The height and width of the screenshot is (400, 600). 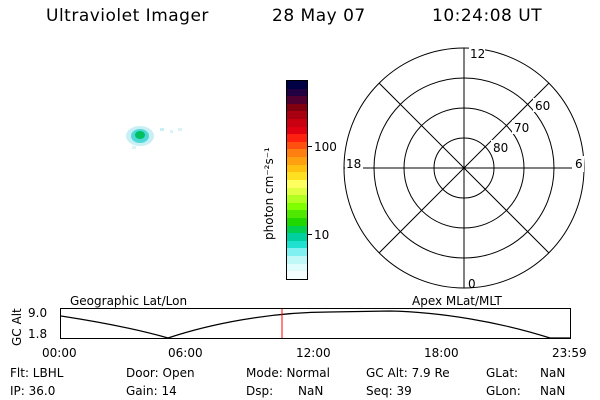 I want to click on timeline-x-tick: 06:00, so click(x=185, y=353).